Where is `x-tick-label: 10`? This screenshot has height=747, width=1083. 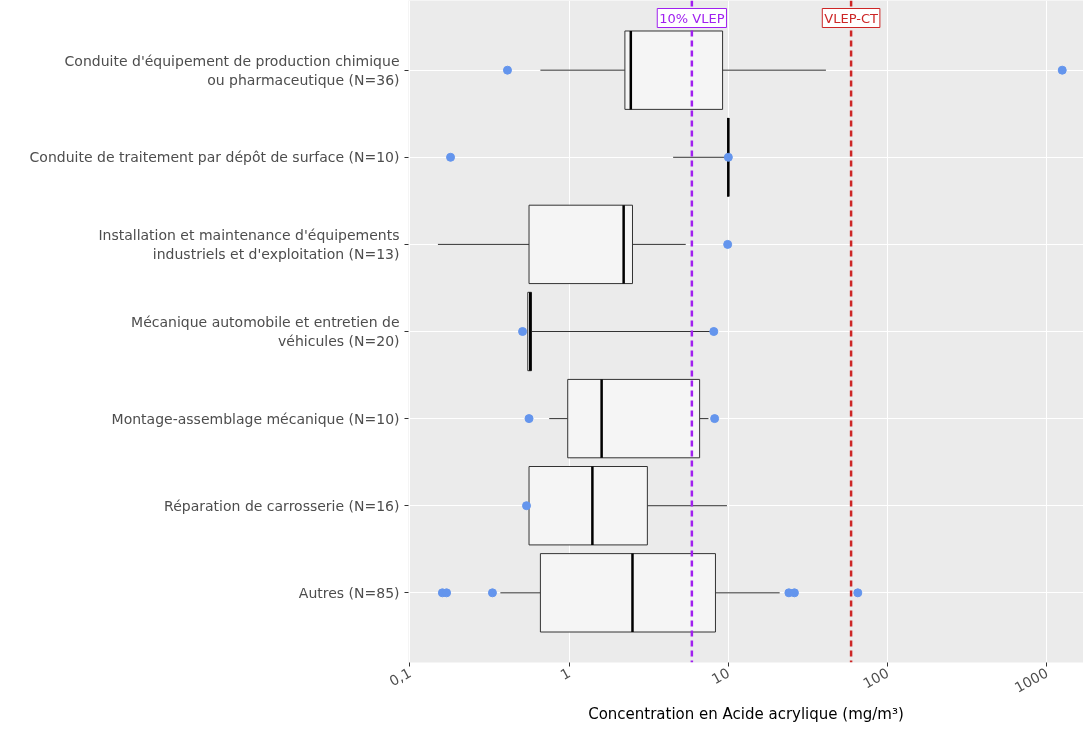
x-tick-label: 10 is located at coordinates (720, 676).